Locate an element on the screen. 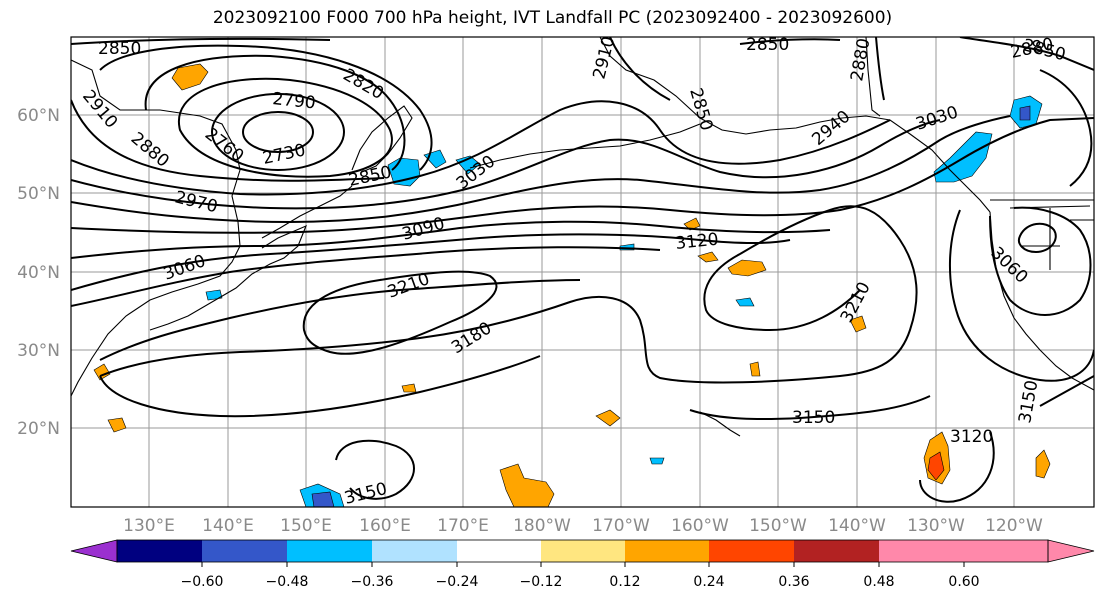  lat-tick-labels: 60°N 50°N 40°N 30°N 20°N is located at coordinates (38, 272).